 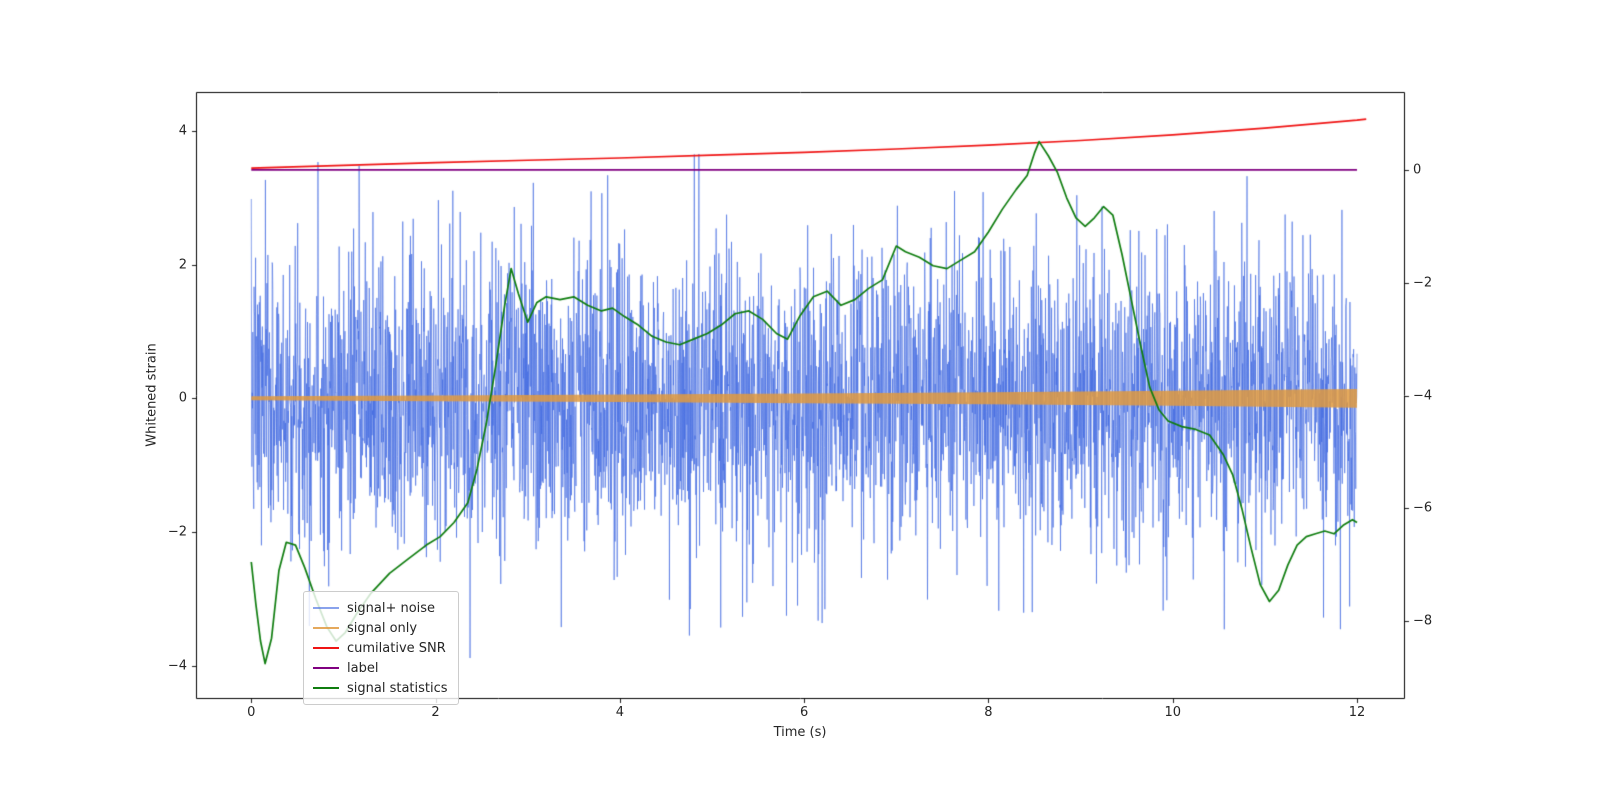 I want to click on y-left-tick-label: 2, so click(x=182, y=265).